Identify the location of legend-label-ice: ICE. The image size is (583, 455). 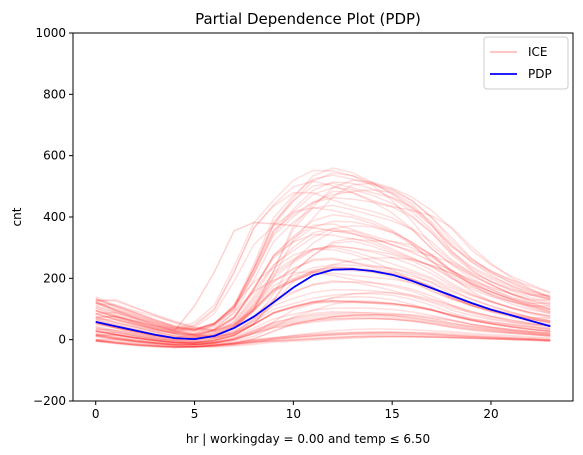
(538, 52).